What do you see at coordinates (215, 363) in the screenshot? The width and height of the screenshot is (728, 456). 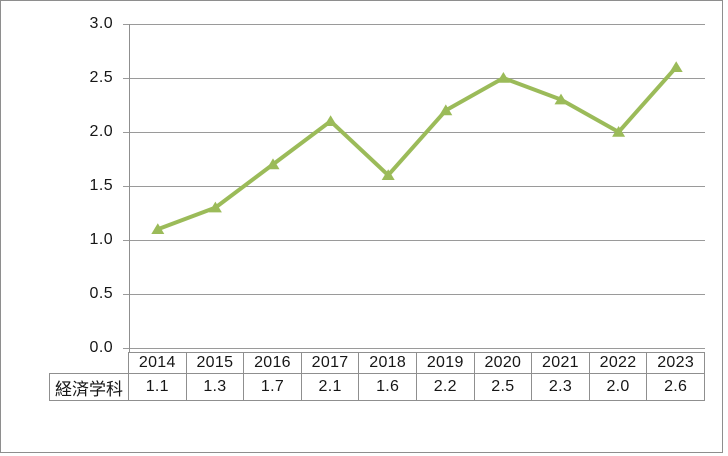 I see `year-cell: 2015` at bounding box center [215, 363].